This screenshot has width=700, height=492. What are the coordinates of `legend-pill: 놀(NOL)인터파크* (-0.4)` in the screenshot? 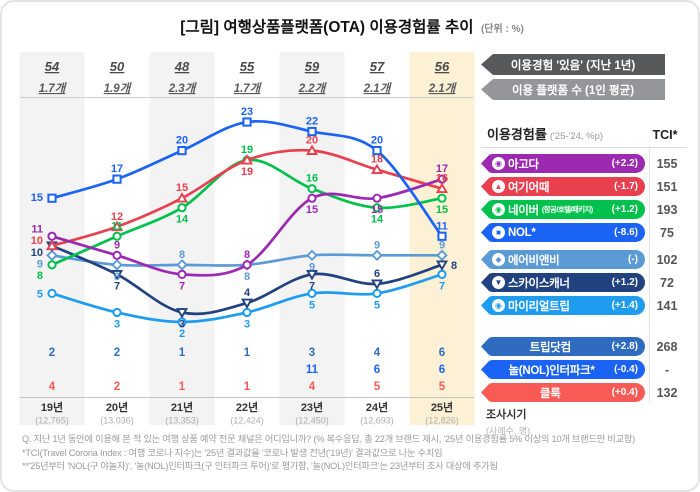 It's located at (567, 369).